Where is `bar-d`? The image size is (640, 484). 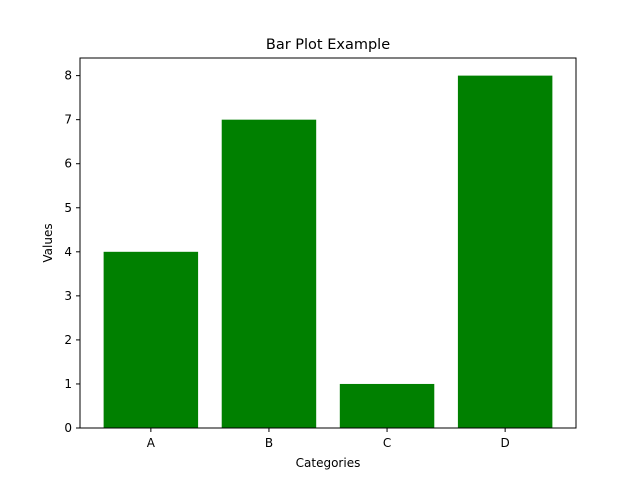 bar-d is located at coordinates (505, 251).